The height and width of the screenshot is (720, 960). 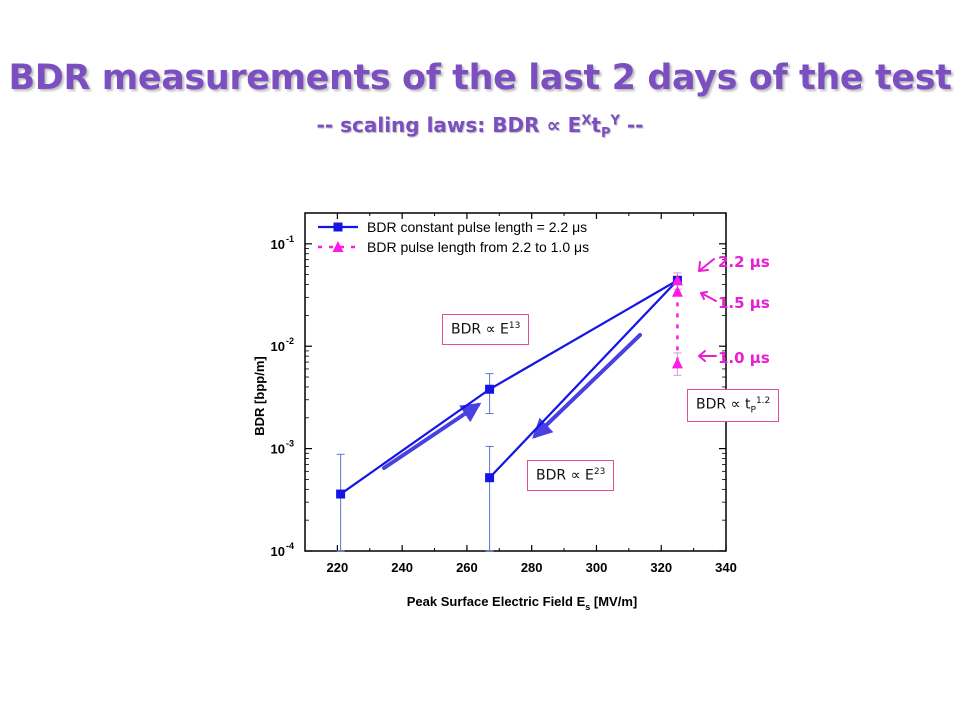 What do you see at coordinates (496, 601) in the screenshot?
I see `x-axis-label-main: Peak Surface Electric Field E` at bounding box center [496, 601].